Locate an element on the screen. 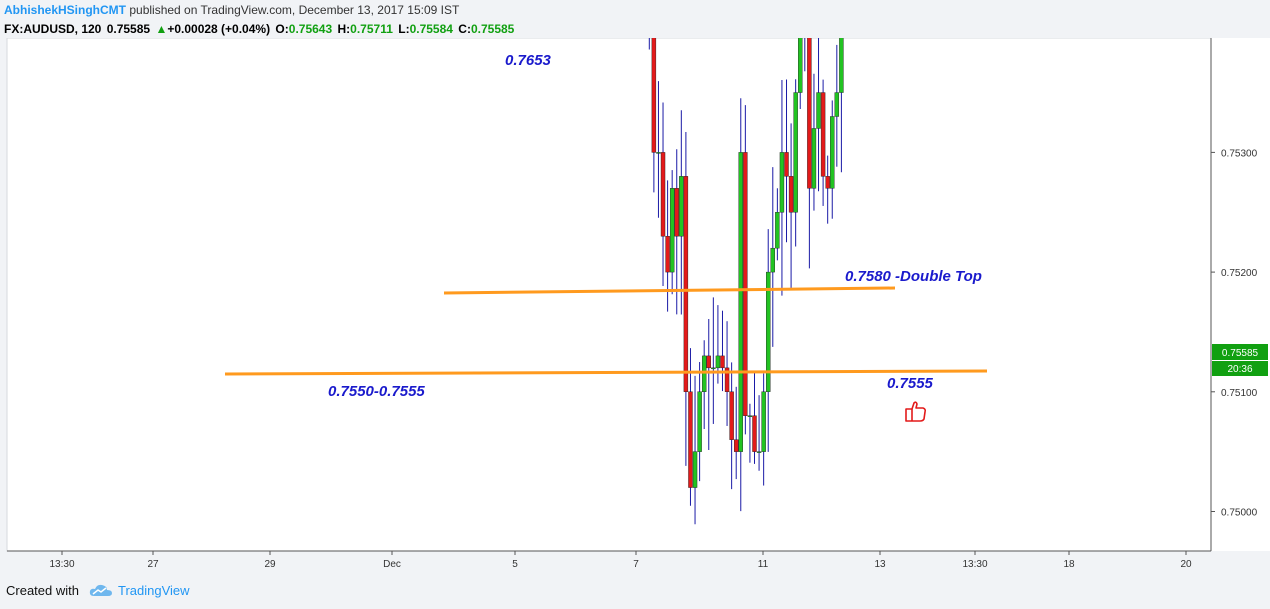 This screenshot has width=1270, height=609. time-axis-ticks: 13:30 27 29 Dec 5 7 11 13 13:30 18 20 is located at coordinates (620, 560).